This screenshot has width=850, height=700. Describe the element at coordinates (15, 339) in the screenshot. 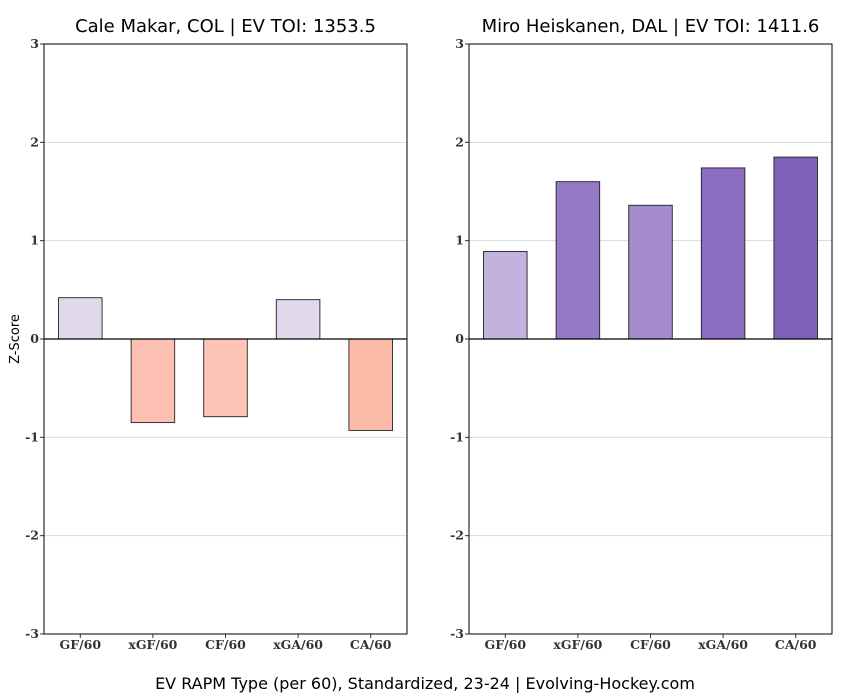

I see `y-axis-label: Z-Score` at that location.